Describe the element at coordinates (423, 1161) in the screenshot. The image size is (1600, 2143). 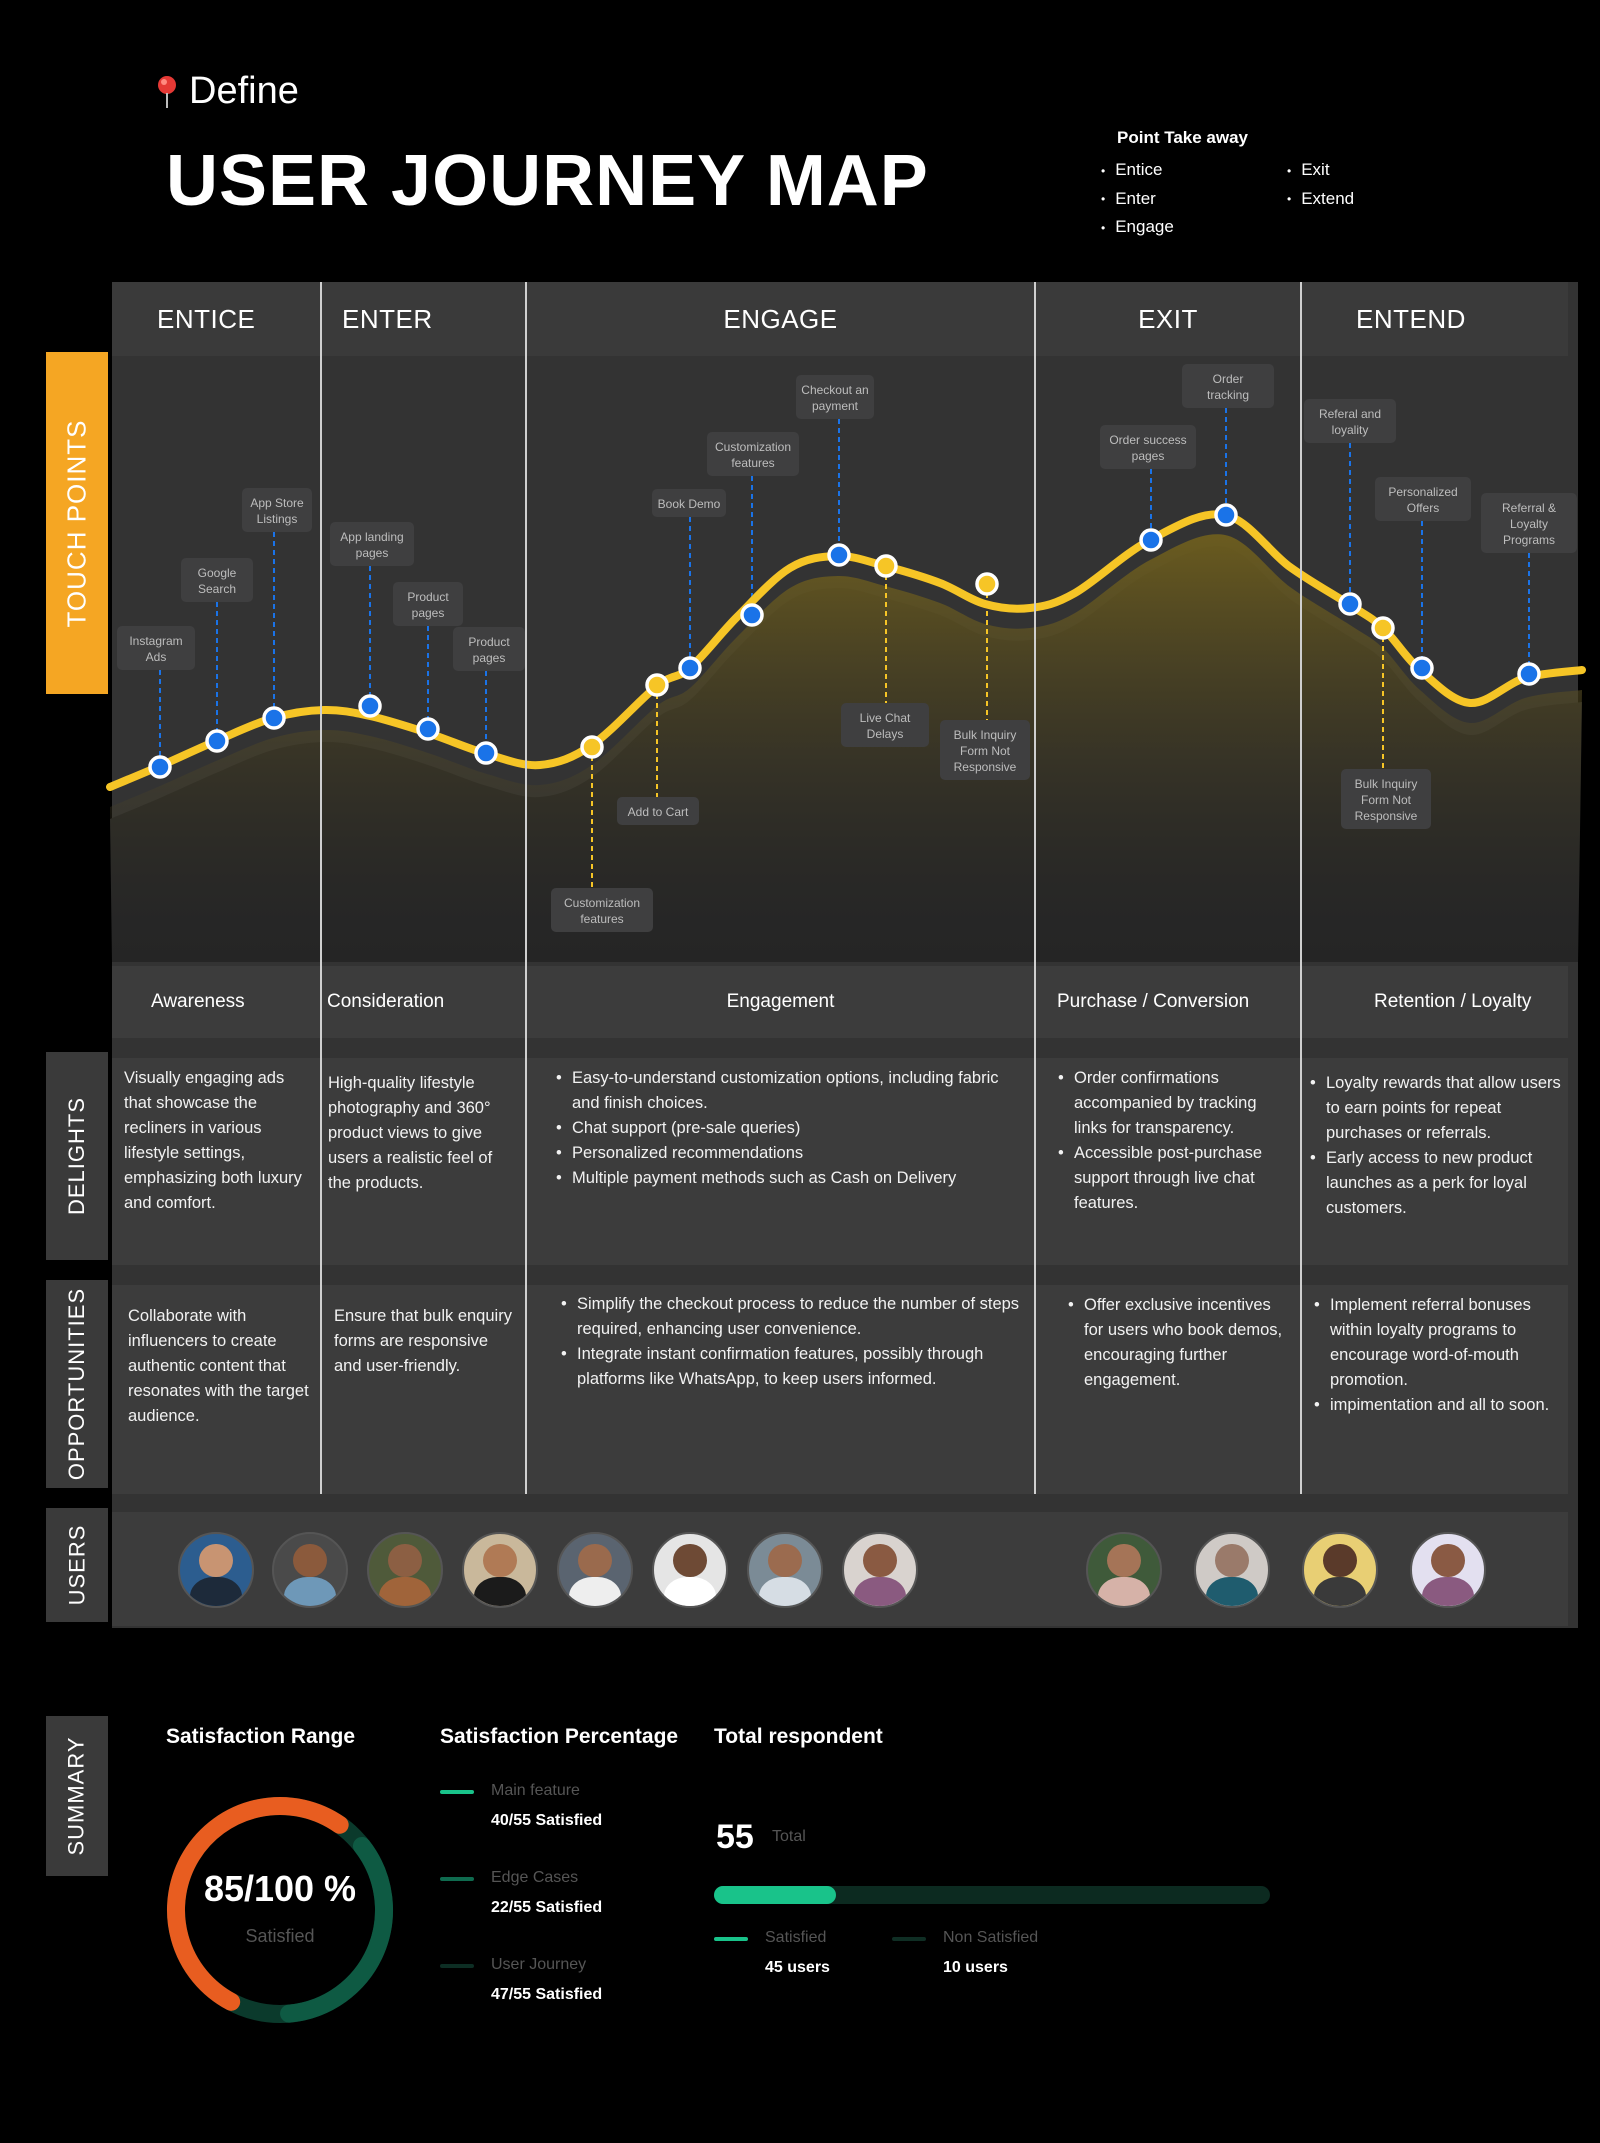
I see `delights-cell-bg` at that location.